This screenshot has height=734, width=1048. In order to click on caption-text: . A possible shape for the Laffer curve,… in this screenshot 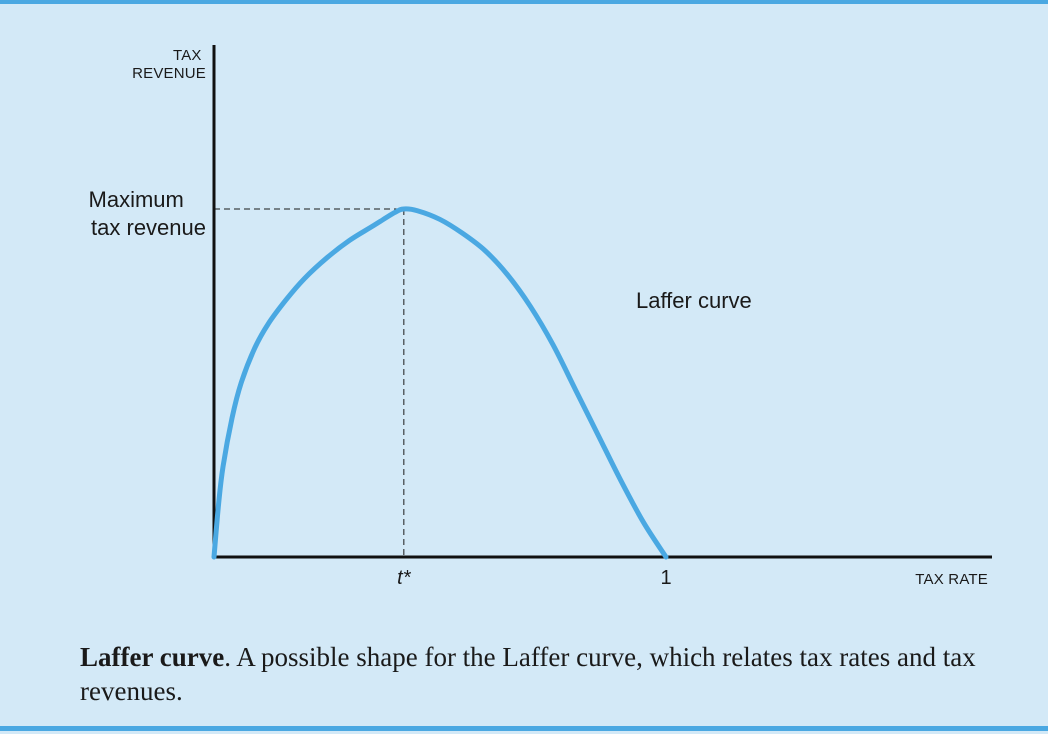, I will do `click(528, 674)`.